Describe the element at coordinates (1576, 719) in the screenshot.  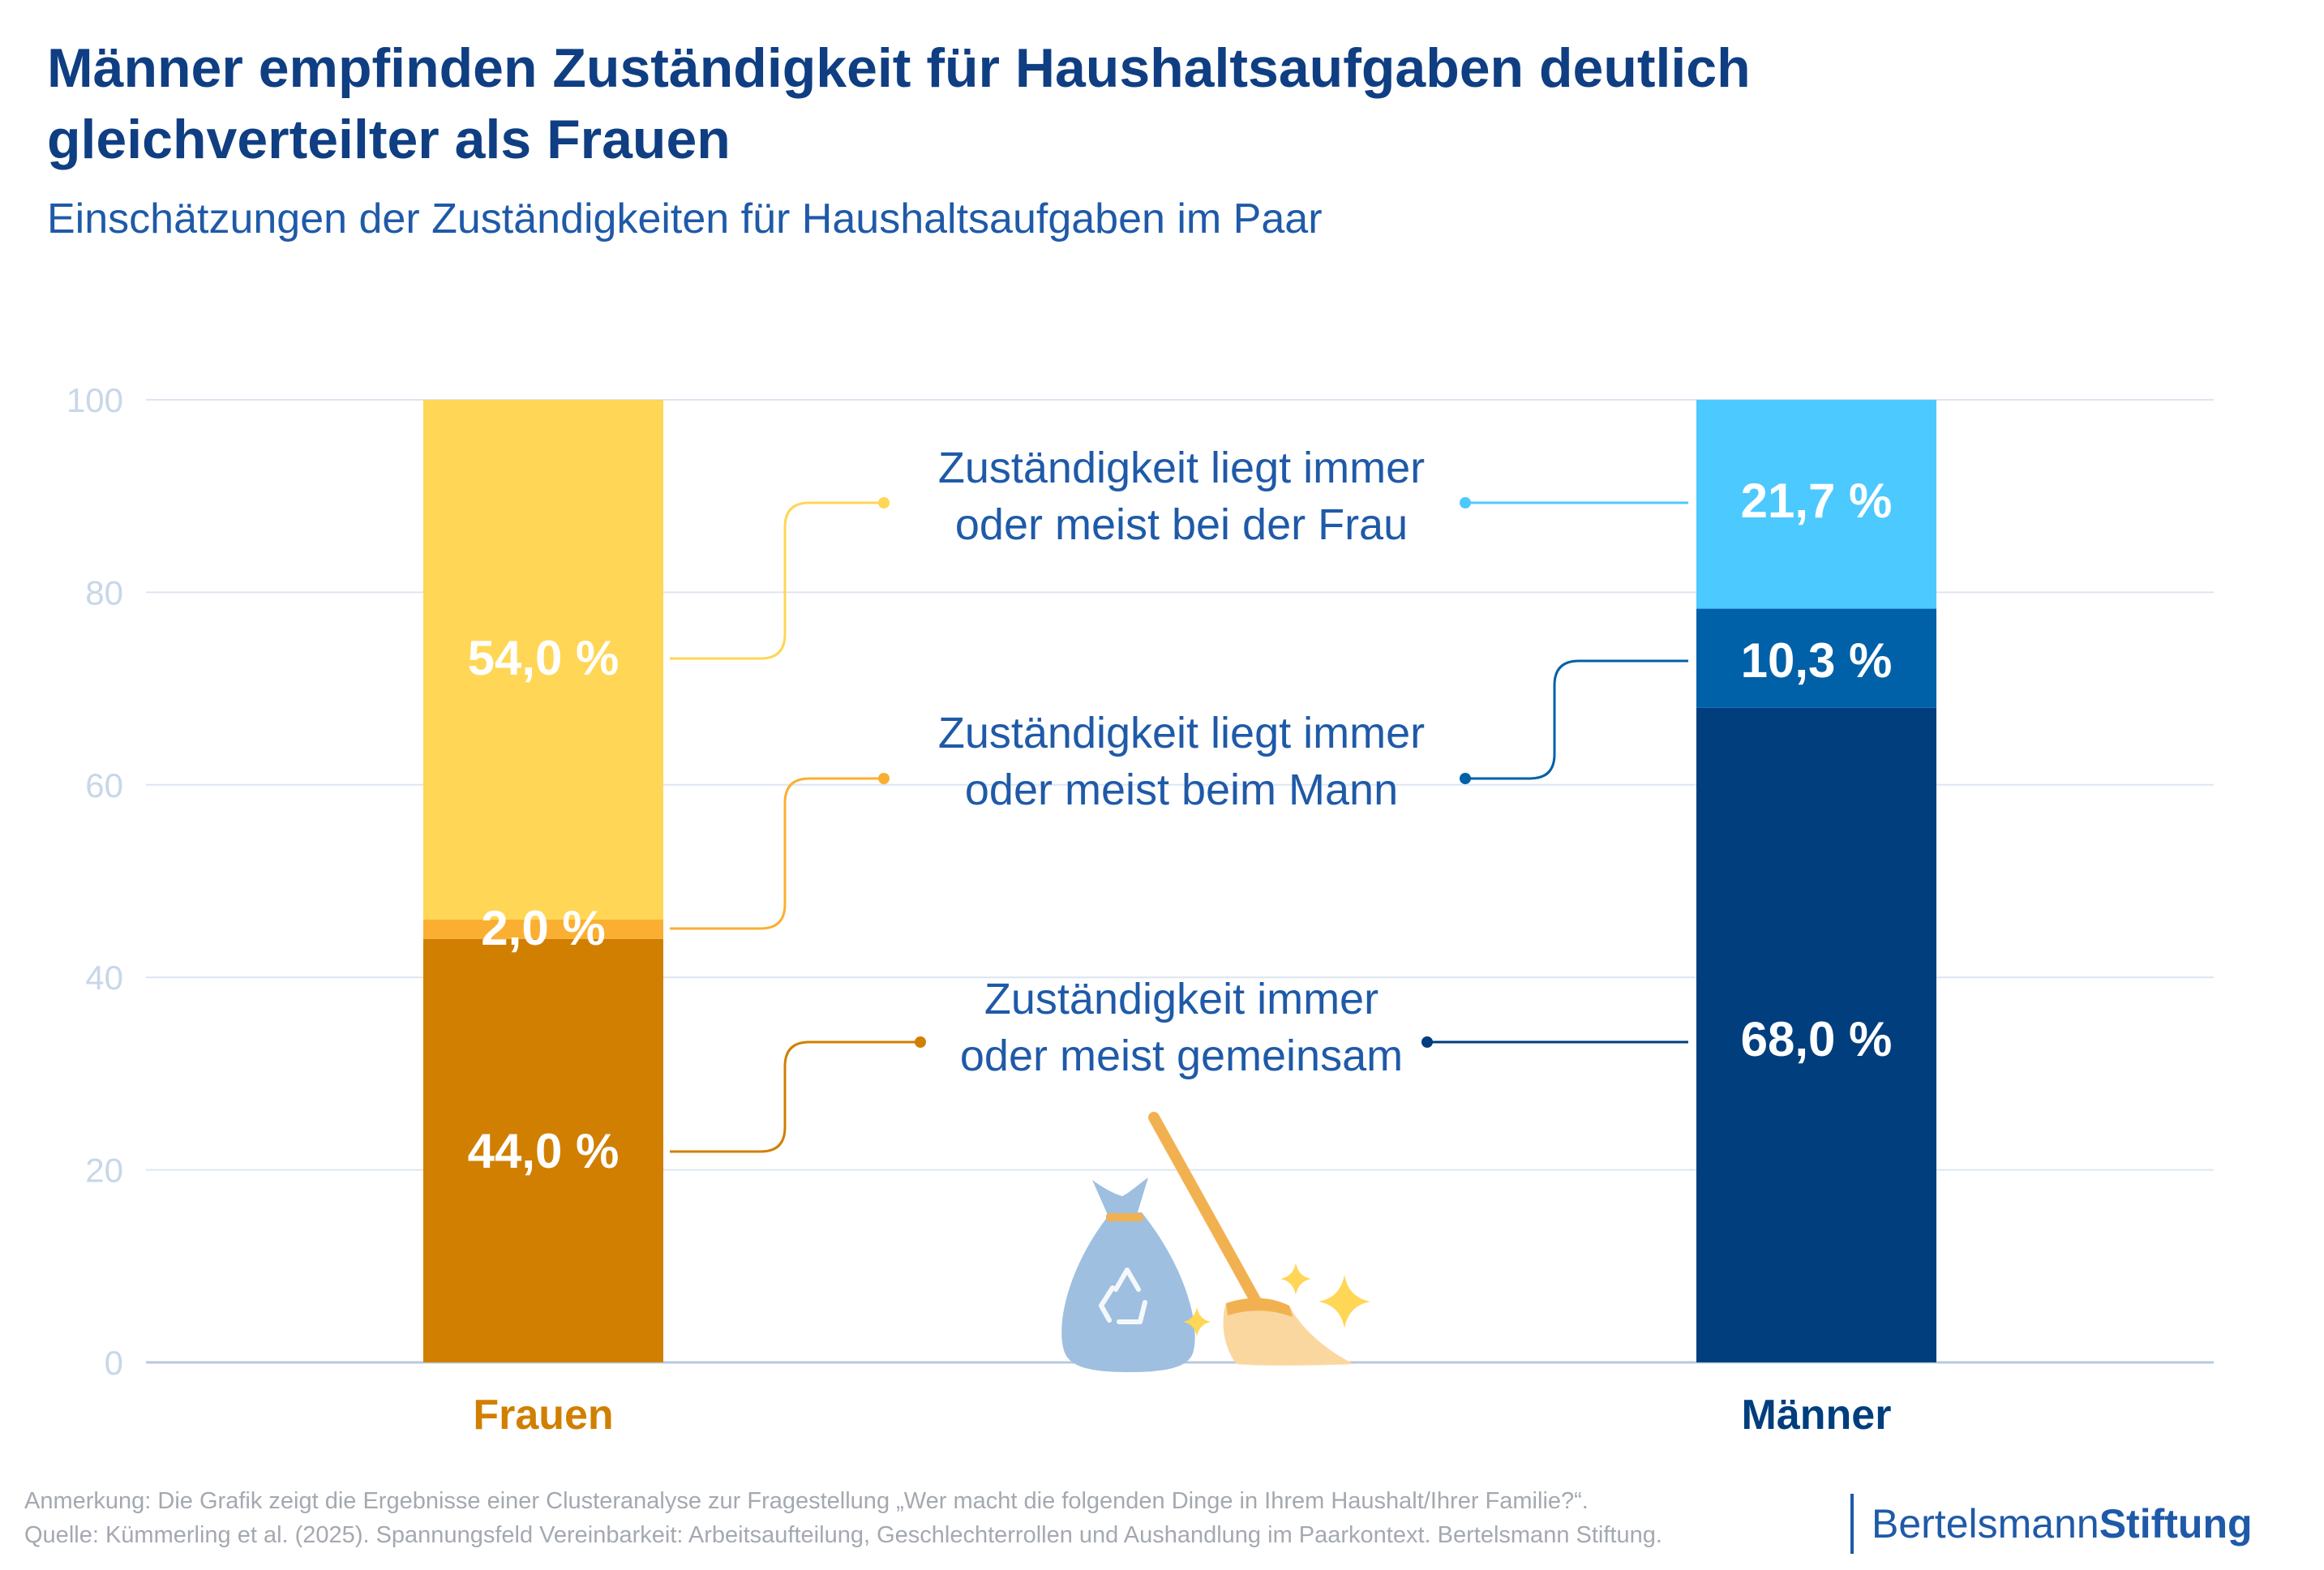
I see `connector-maenner-mann` at that location.